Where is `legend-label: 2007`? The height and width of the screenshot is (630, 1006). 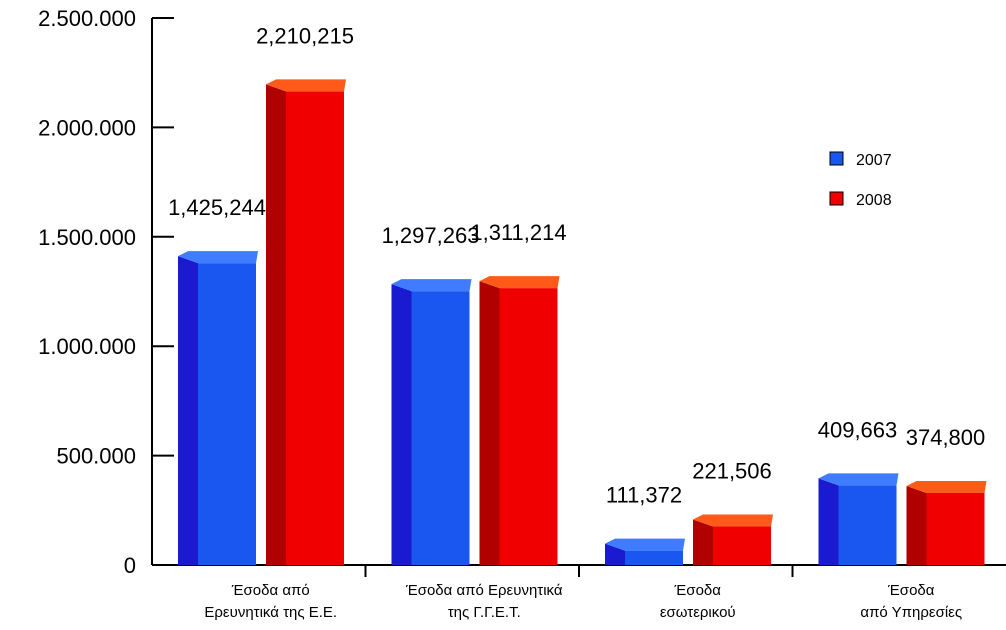
legend-label: 2007 is located at coordinates (874, 160).